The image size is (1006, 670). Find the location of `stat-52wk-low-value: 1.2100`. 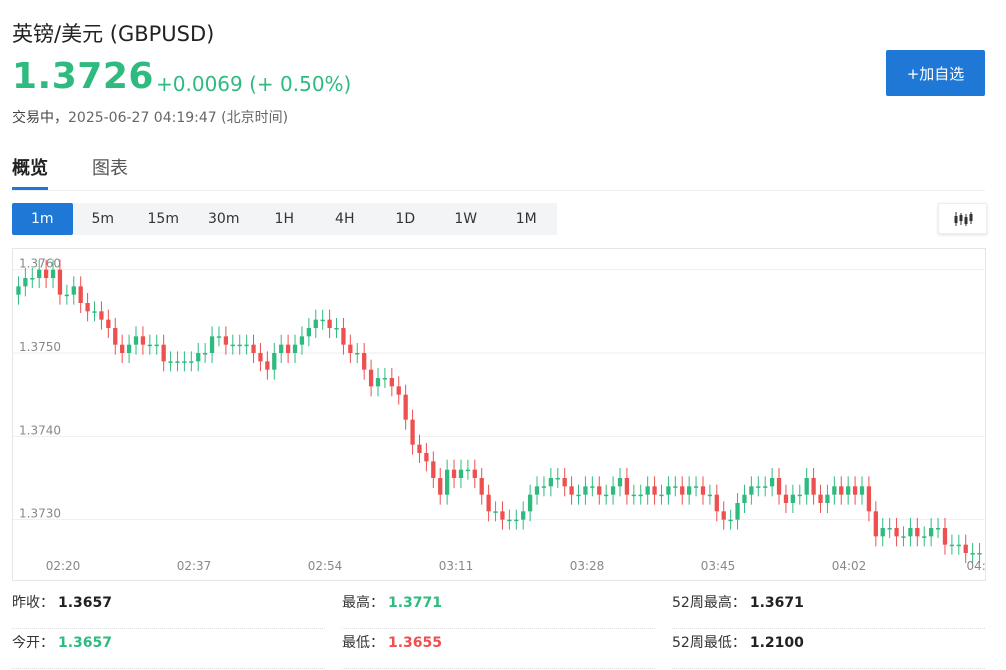

stat-52wk-low-value: 1.2100 is located at coordinates (776, 643).